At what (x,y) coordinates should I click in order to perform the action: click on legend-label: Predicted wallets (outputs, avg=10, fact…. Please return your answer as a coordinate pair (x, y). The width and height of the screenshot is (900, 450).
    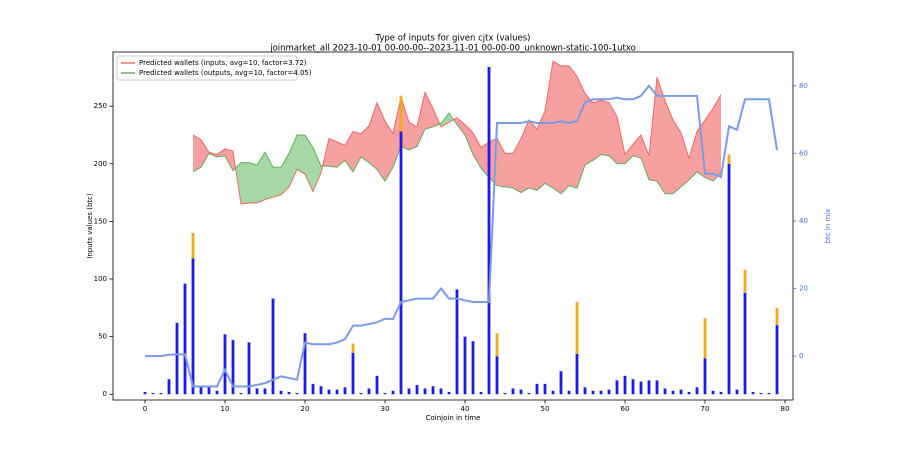
    Looking at the image, I should click on (225, 73).